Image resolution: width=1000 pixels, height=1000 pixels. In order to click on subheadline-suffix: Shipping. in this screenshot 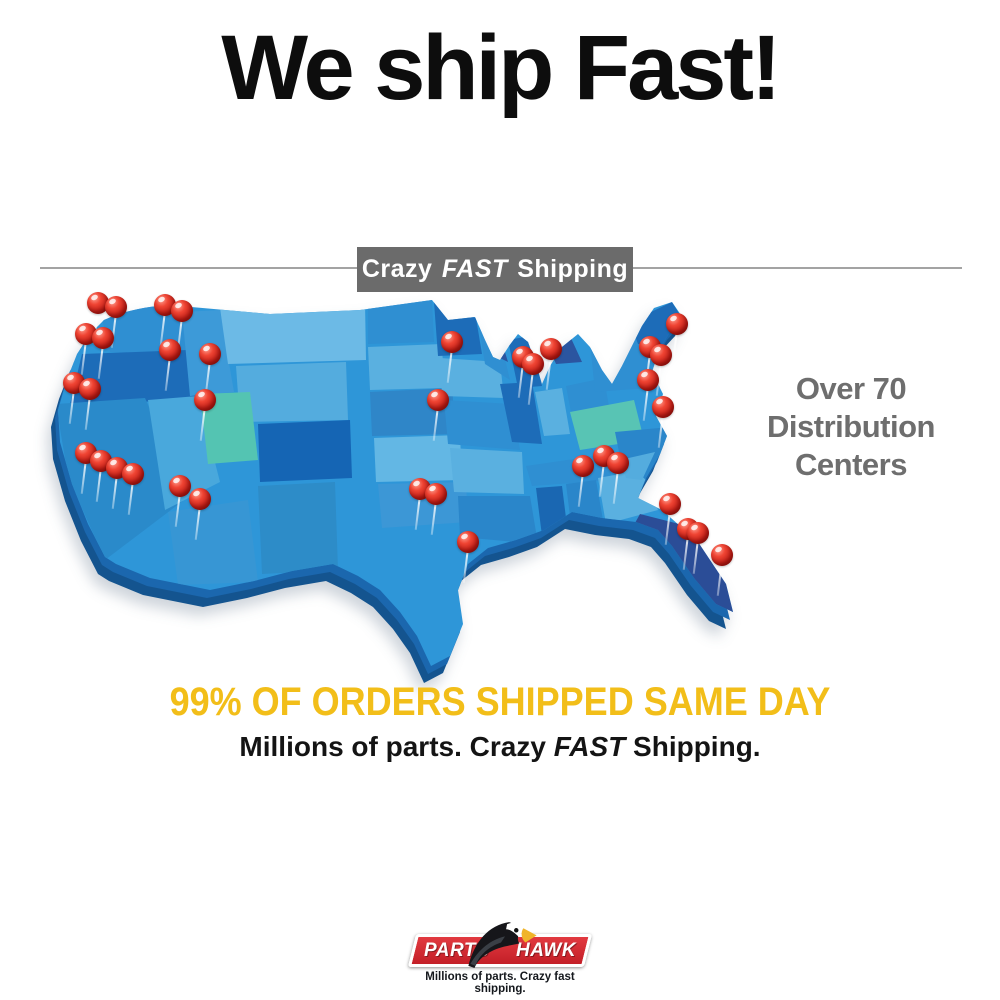, I will do `click(693, 746)`.